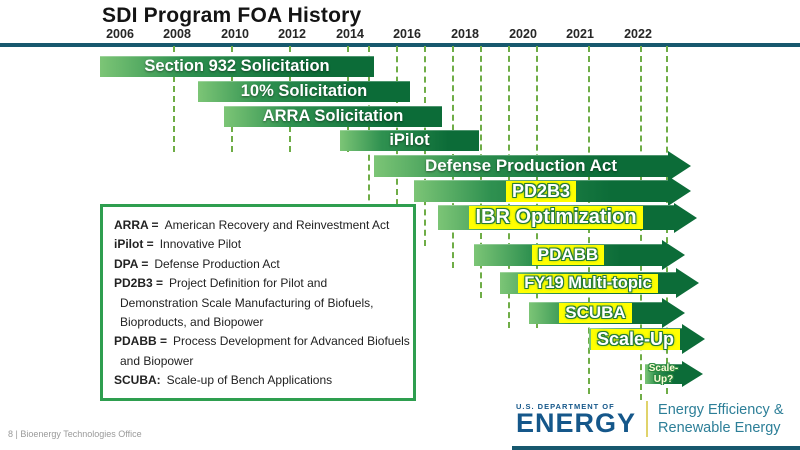 The width and height of the screenshot is (800, 450). What do you see at coordinates (292, 34) in the screenshot?
I see `year-label-2012: 2012` at bounding box center [292, 34].